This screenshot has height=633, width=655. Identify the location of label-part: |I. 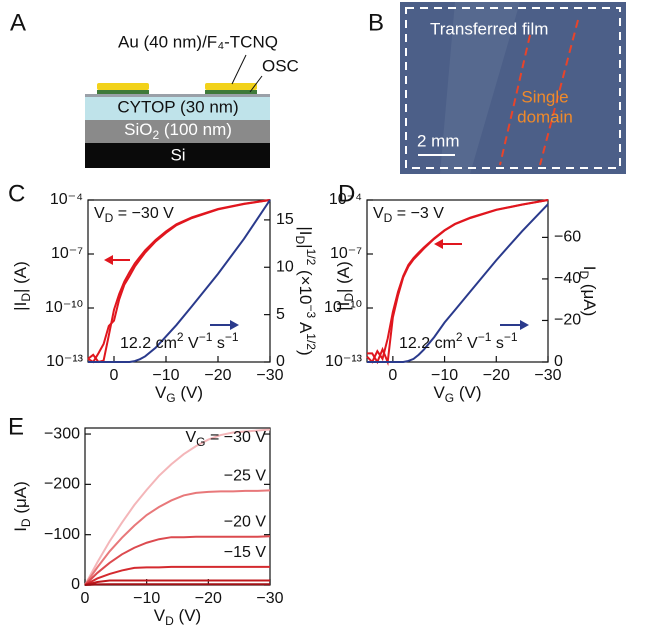
(305, 230).